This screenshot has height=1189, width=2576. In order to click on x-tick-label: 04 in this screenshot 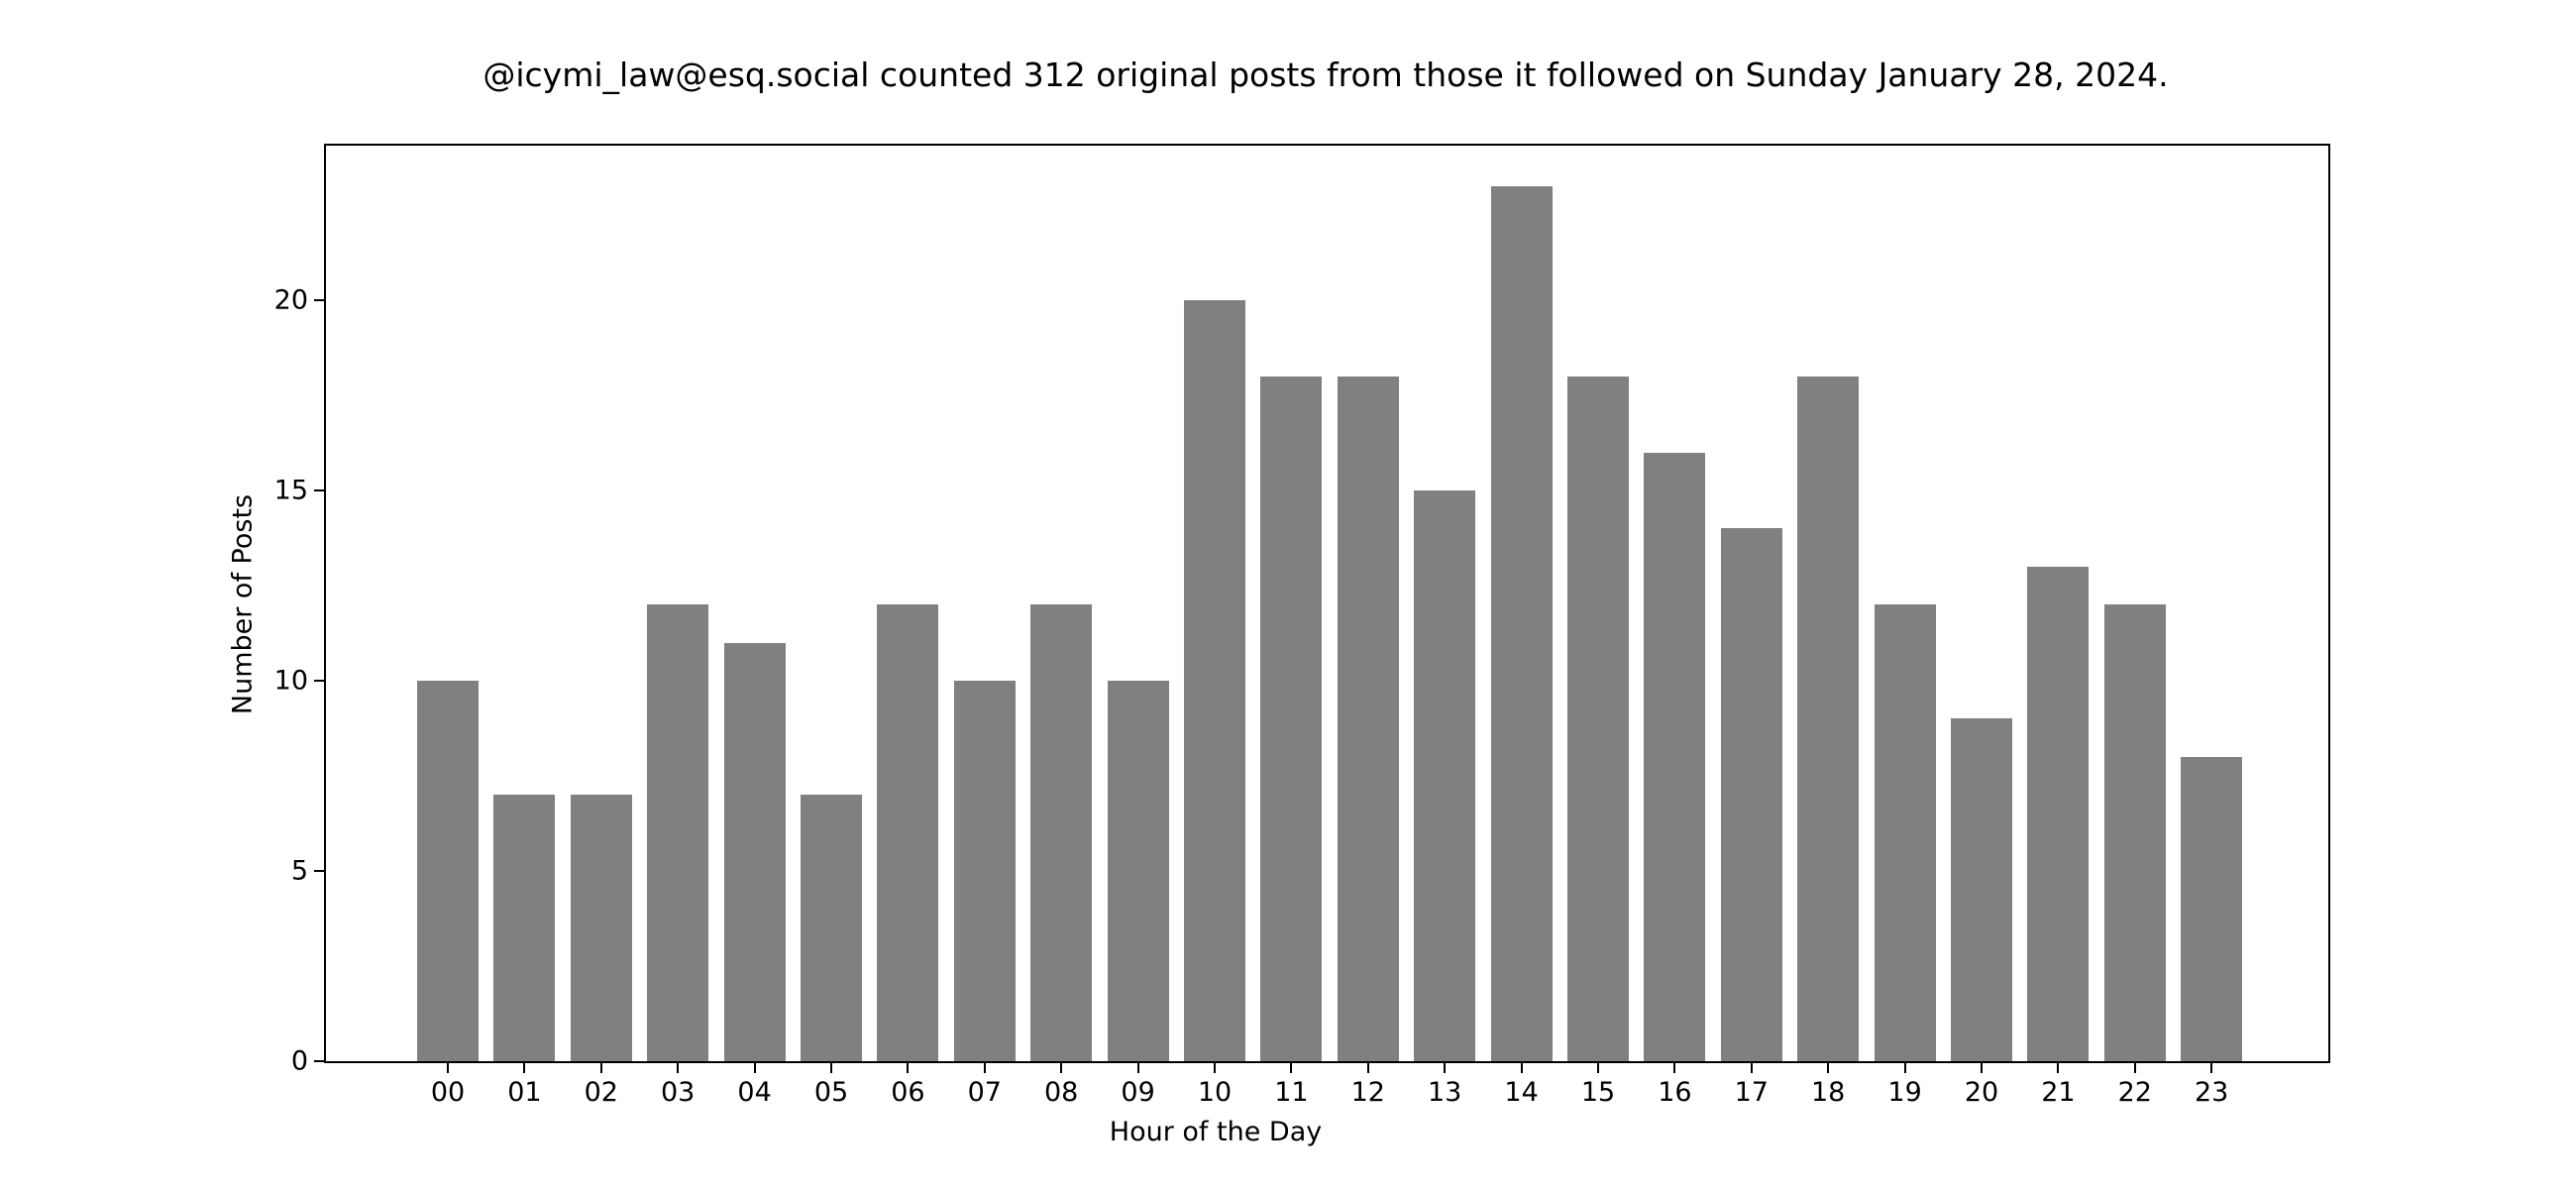, I will do `click(755, 1093)`.